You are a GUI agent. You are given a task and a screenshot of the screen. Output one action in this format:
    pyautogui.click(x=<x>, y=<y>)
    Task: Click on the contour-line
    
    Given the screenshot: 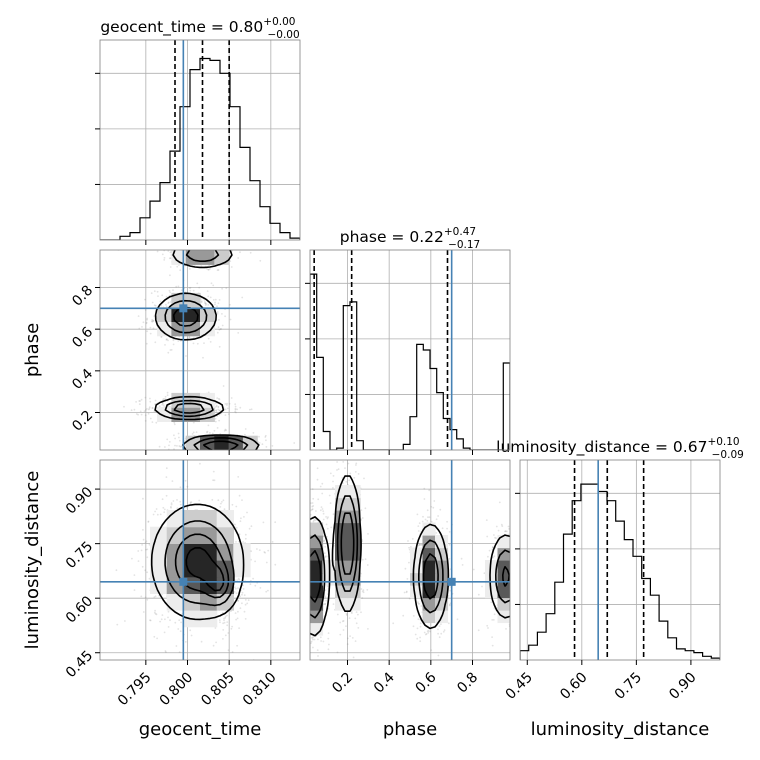 What is the action you would take?
    pyautogui.click(x=205, y=569)
    